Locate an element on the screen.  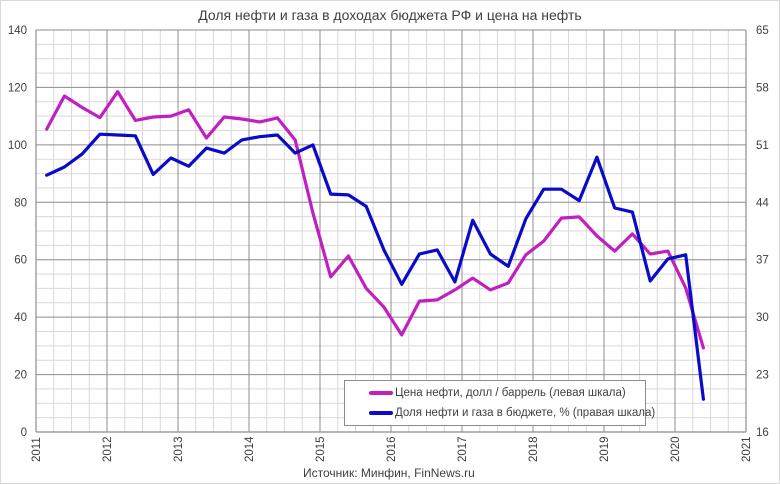
right-axis-tick: 65 is located at coordinates (762, 31).